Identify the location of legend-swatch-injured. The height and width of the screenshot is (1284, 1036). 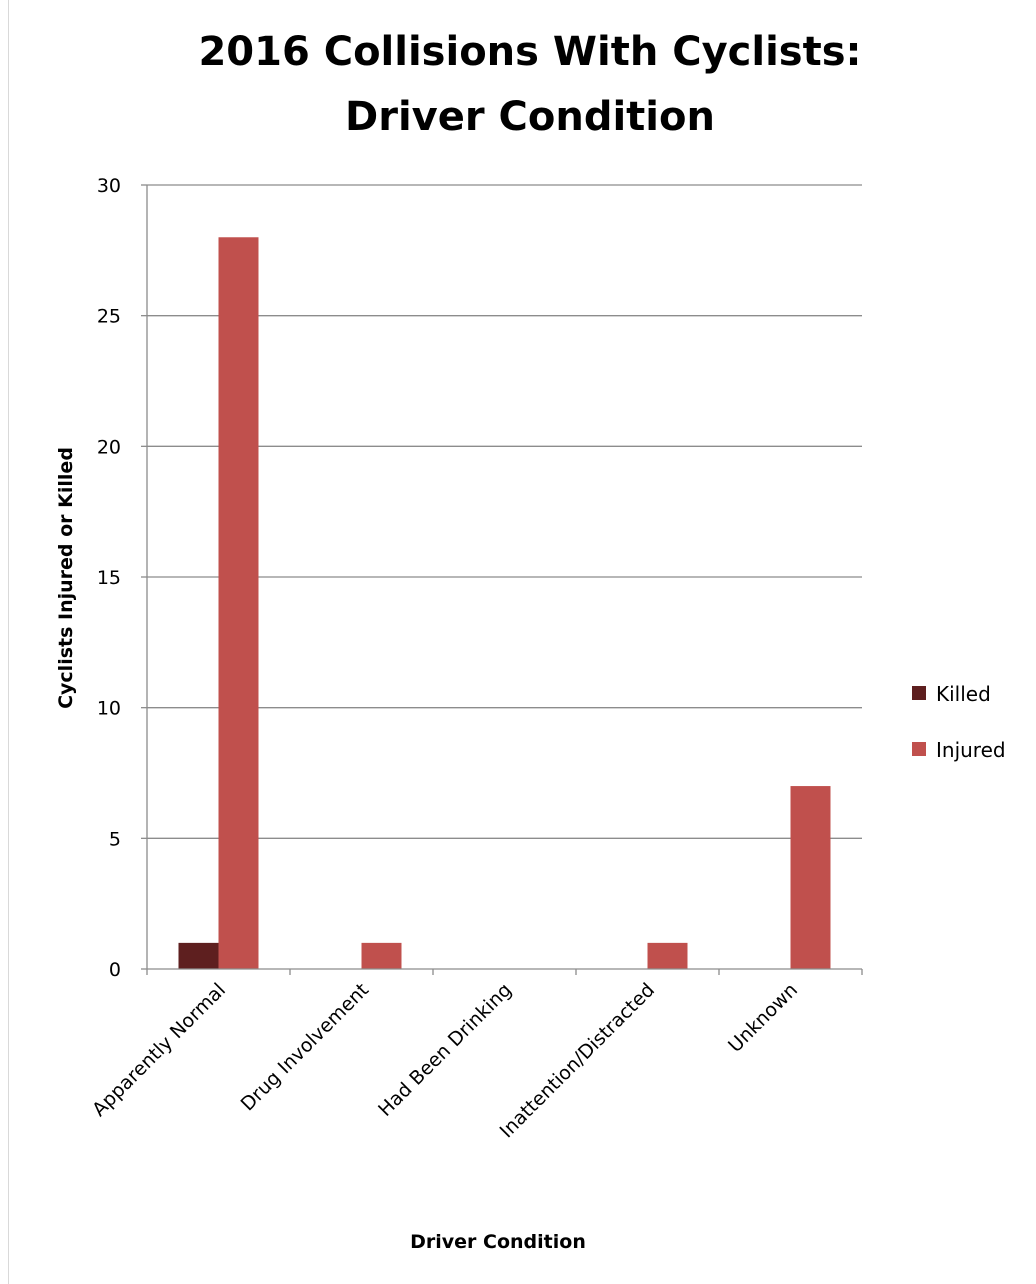
(919, 749).